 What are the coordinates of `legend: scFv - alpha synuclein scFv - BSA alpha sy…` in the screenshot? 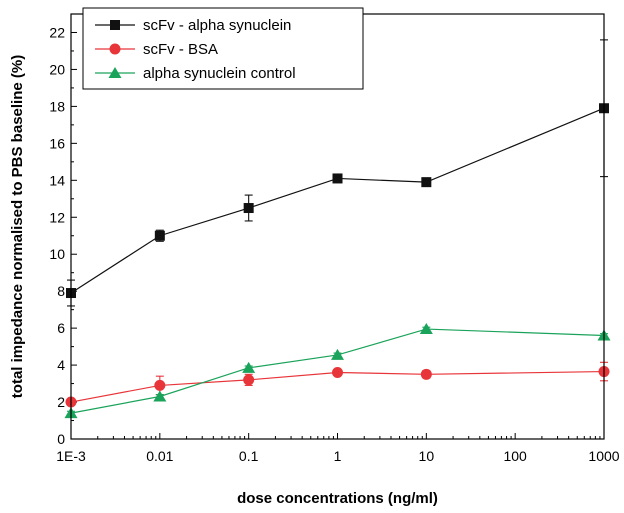 It's located at (223, 48).